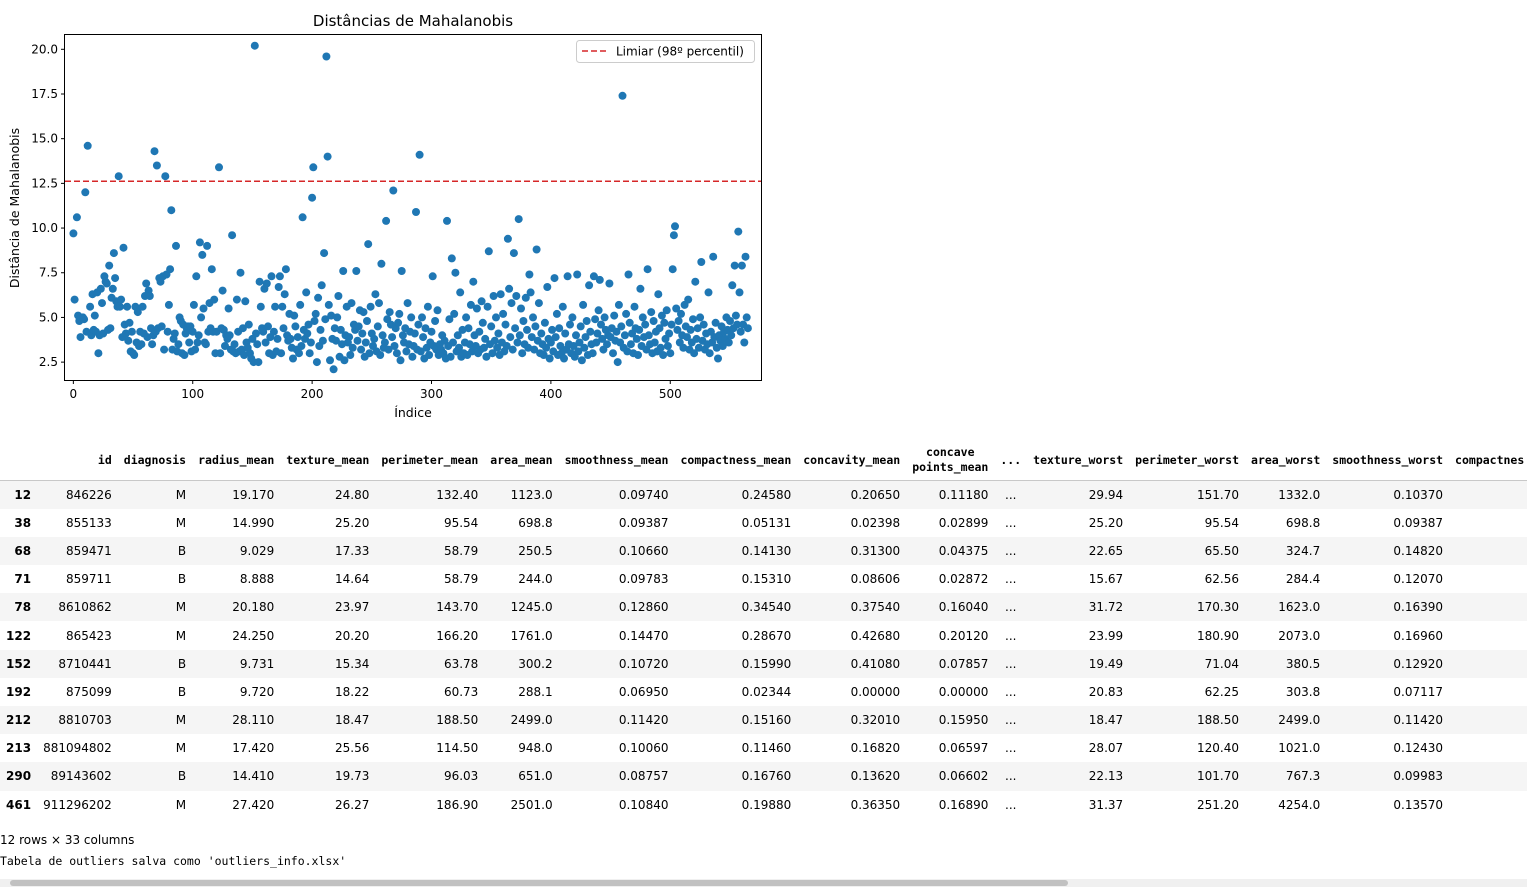 Image resolution: width=1527 pixels, height=887 pixels. I want to click on table-cell: 89143602, so click(81, 776).